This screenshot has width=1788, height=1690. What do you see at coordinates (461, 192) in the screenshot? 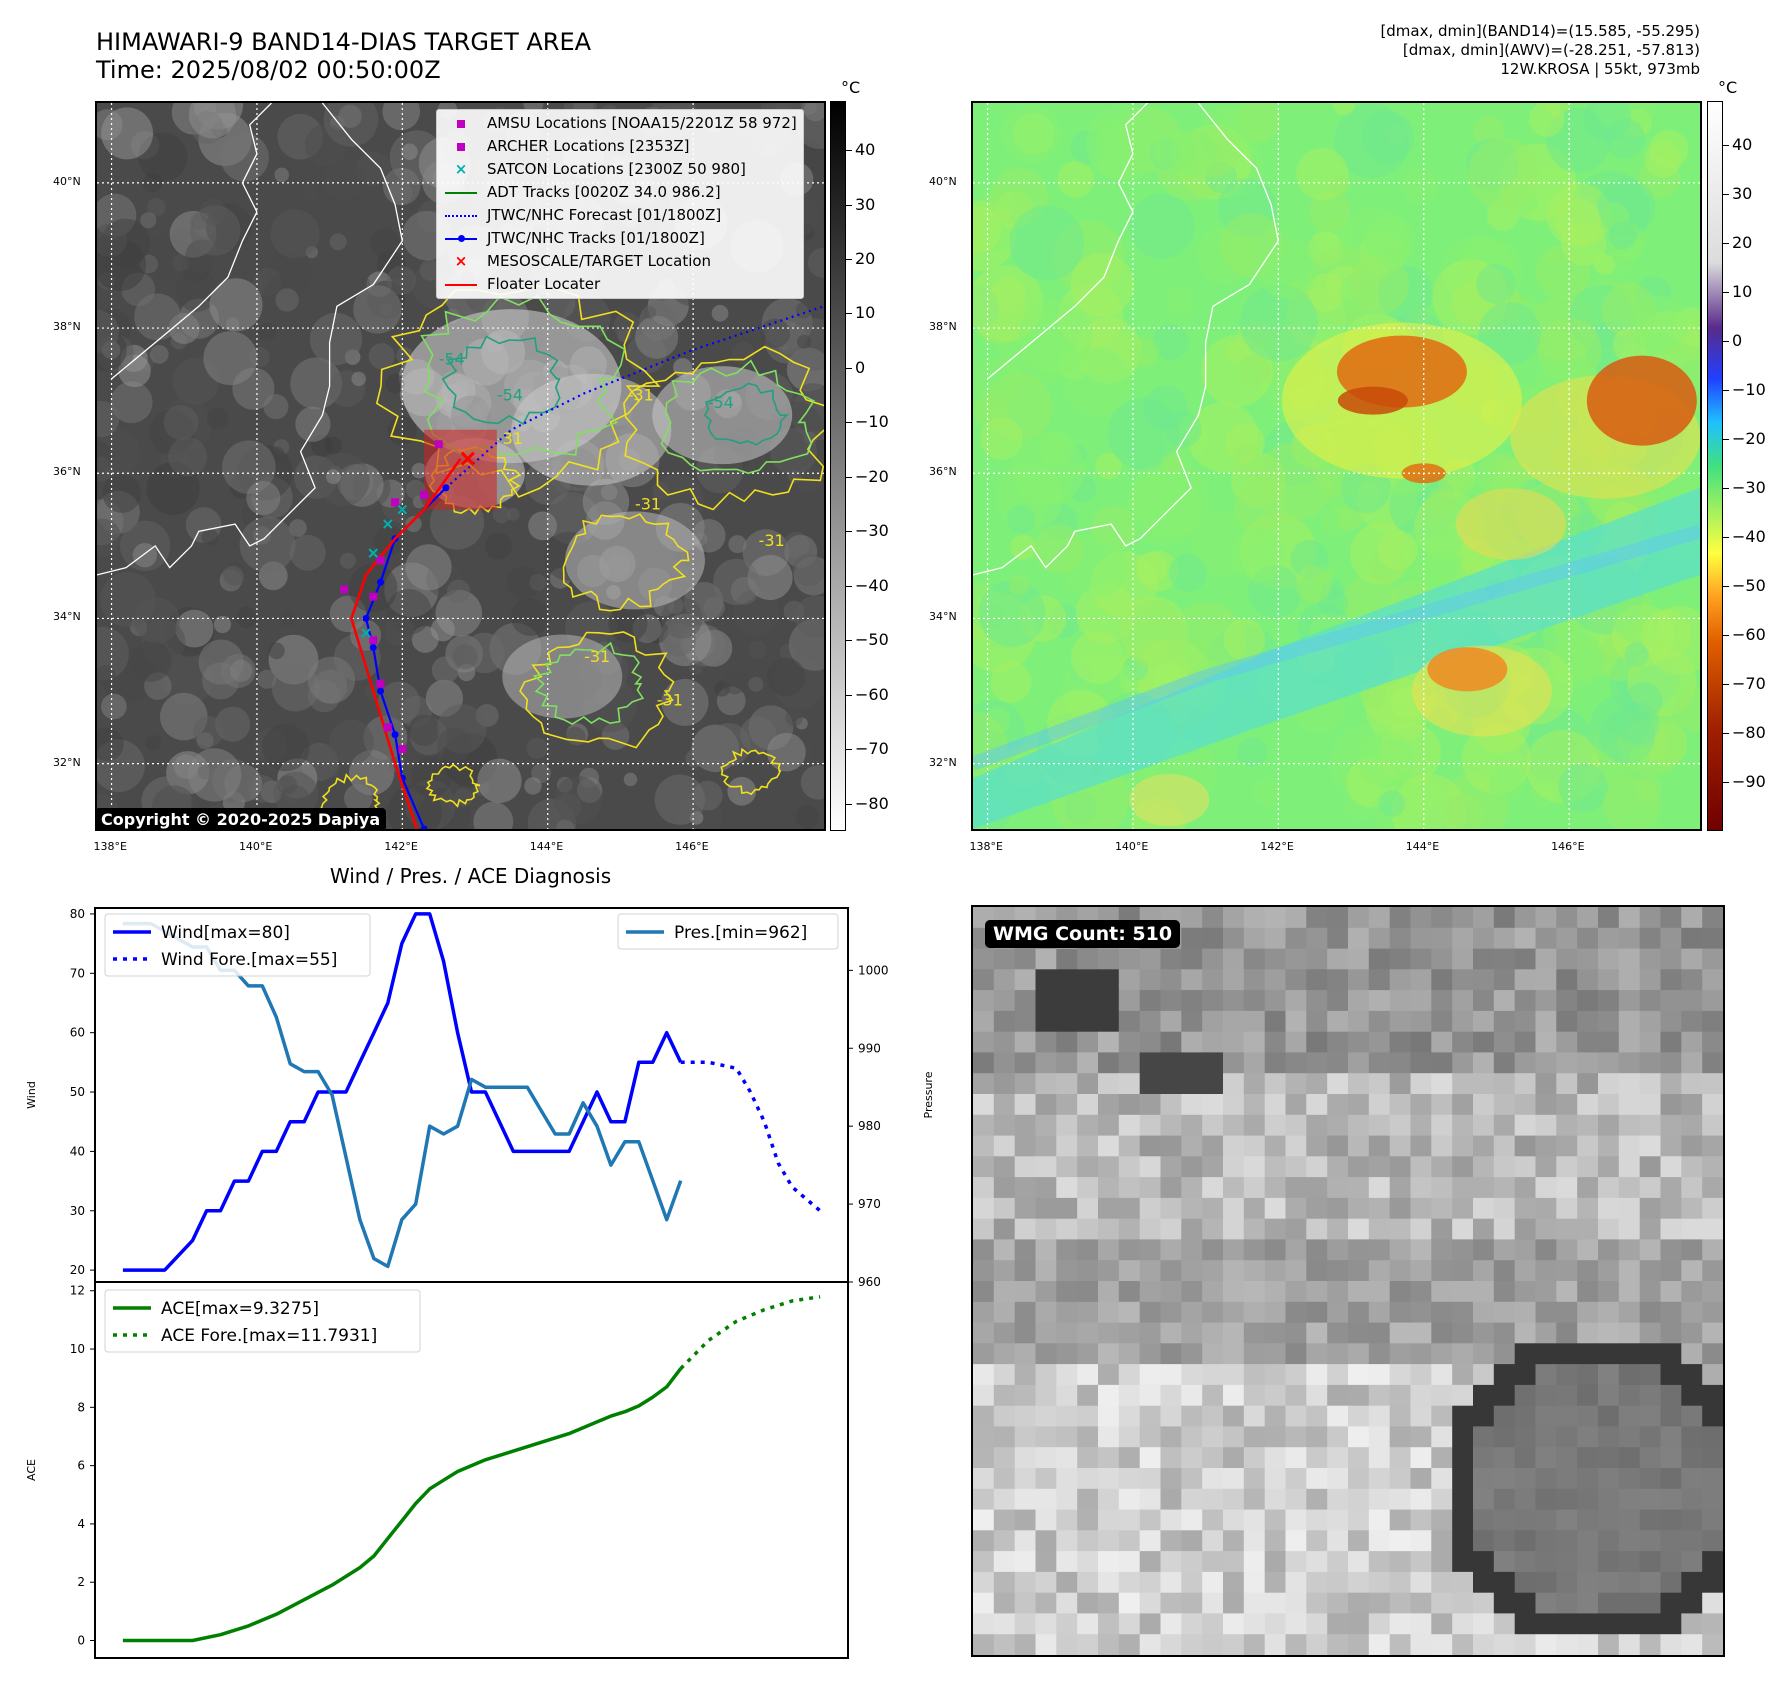
I see `legend-symbol` at bounding box center [461, 192].